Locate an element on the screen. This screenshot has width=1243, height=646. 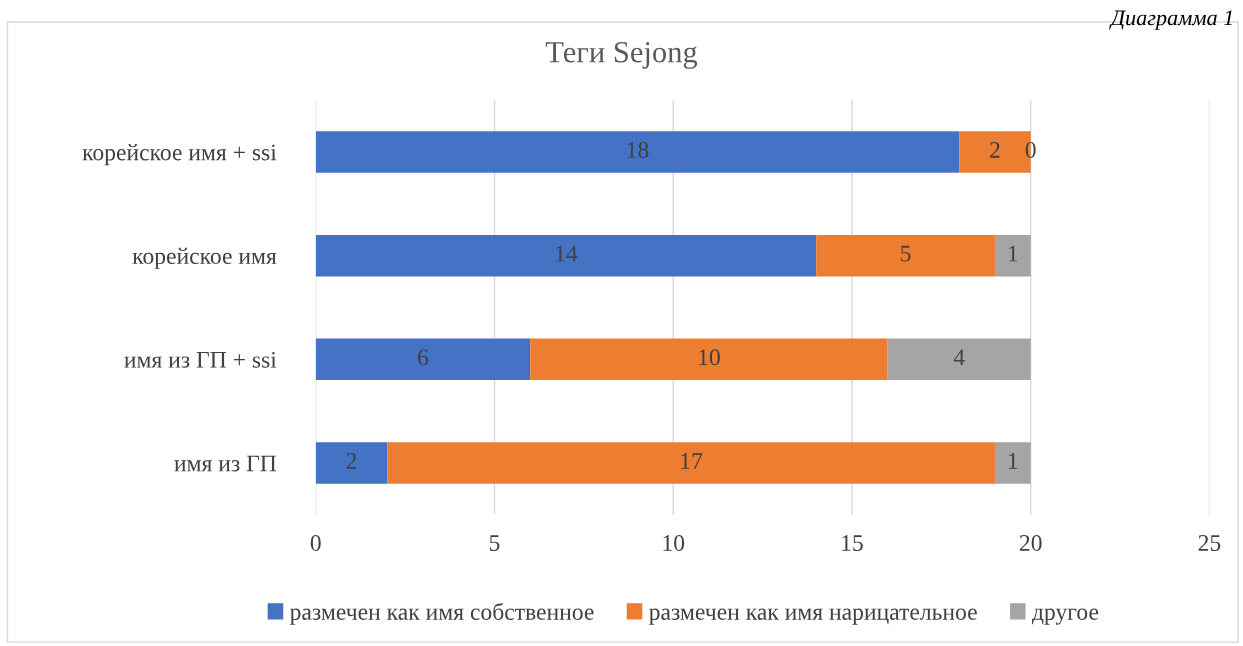
legend-label: размечен как имя нарицательное is located at coordinates (813, 616).